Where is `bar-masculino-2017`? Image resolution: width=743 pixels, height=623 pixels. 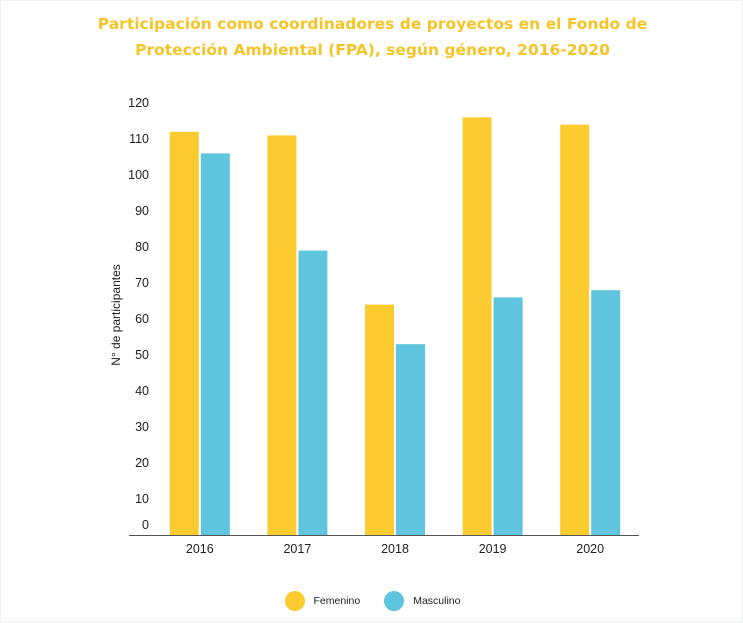
bar-masculino-2017 is located at coordinates (313, 392).